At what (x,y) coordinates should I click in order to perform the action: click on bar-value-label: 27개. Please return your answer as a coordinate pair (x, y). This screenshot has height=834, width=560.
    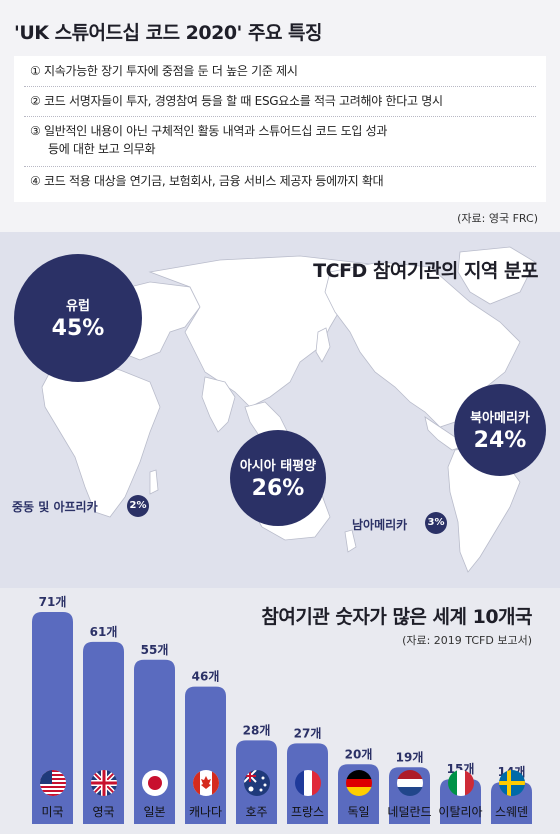
    Looking at the image, I should click on (308, 733).